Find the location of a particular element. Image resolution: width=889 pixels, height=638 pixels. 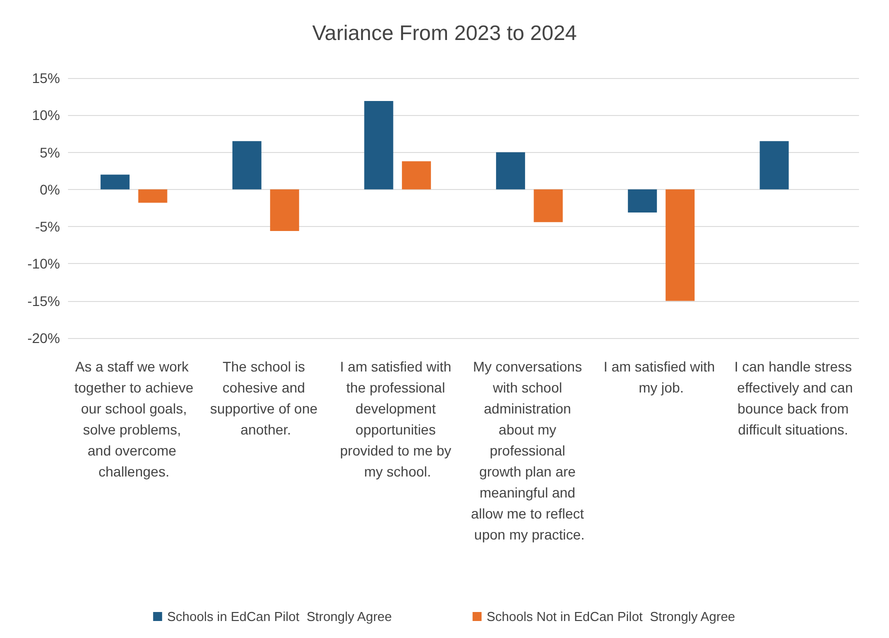

x-tick-label: I am satisfied with my job. is located at coordinates (661, 377).